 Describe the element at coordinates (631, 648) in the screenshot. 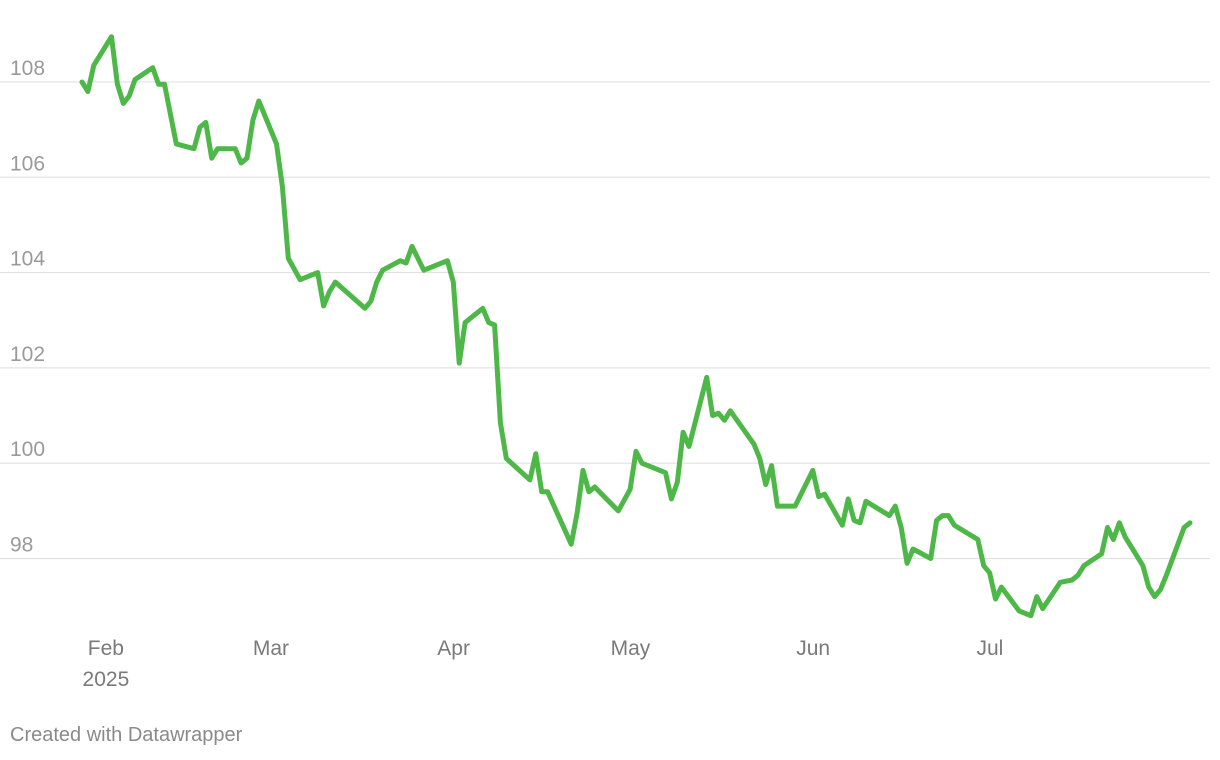

I see `x-tick-label: May` at that location.